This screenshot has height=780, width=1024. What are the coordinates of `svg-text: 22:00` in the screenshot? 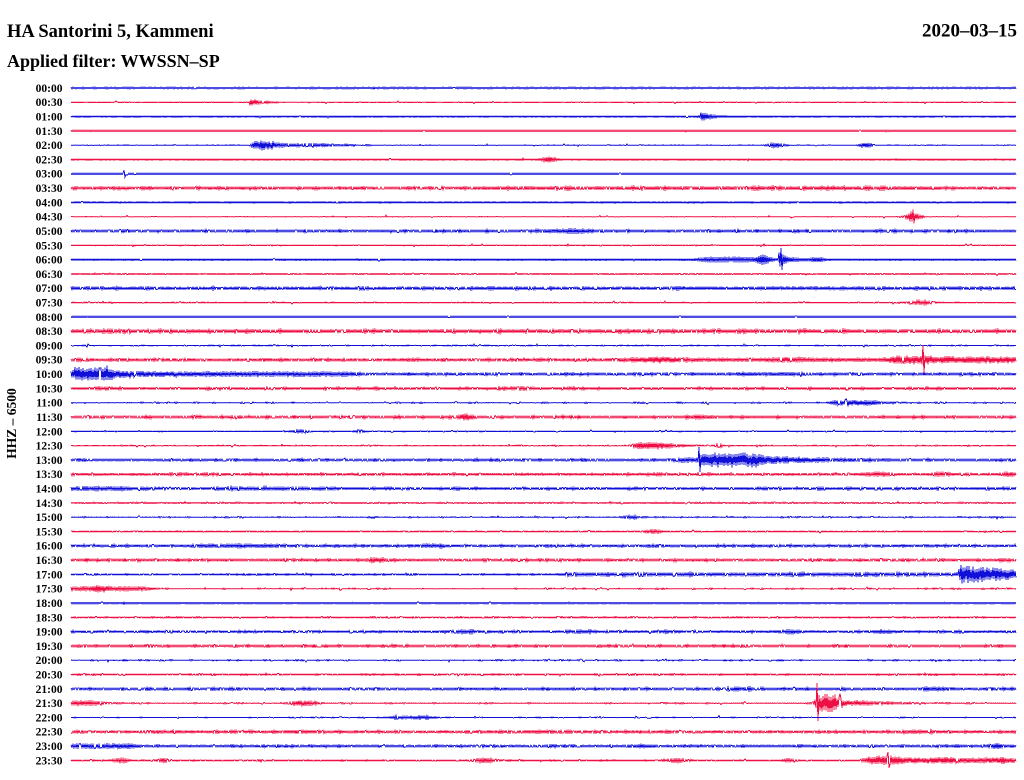 It's located at (49, 718).